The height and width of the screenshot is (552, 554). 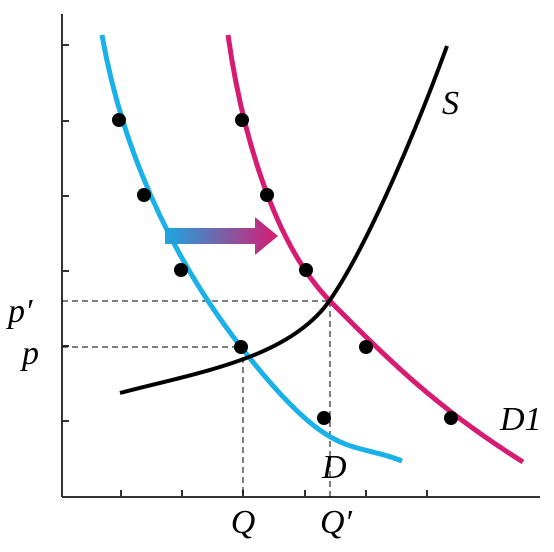 What do you see at coordinates (450, 103) in the screenshot?
I see `curve-label: S` at bounding box center [450, 103].